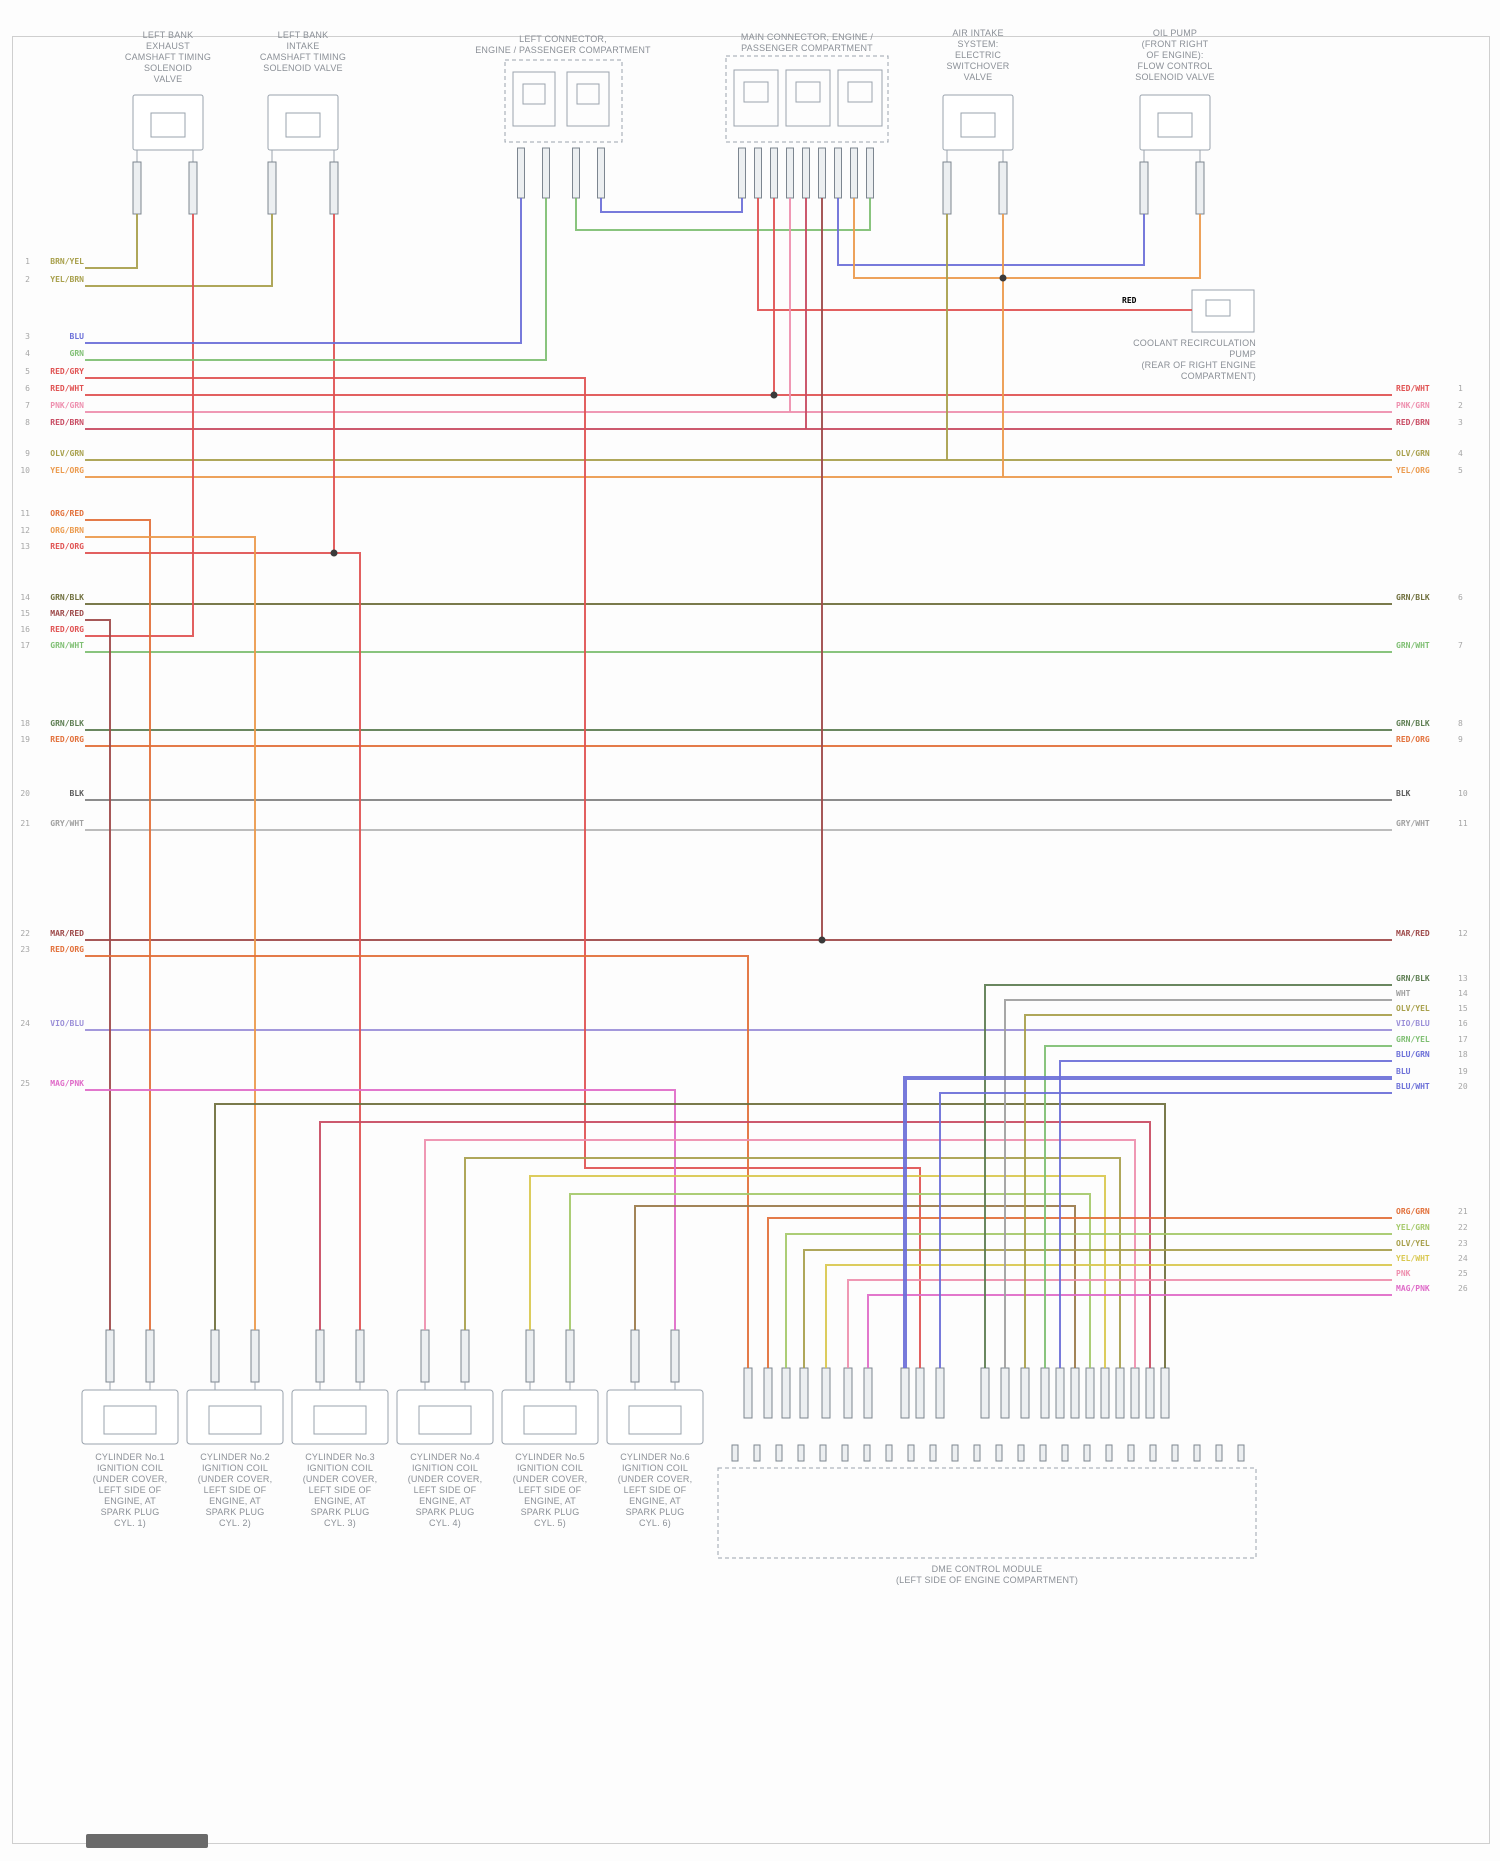  I want to click on pin-number: 2, so click(27, 279).